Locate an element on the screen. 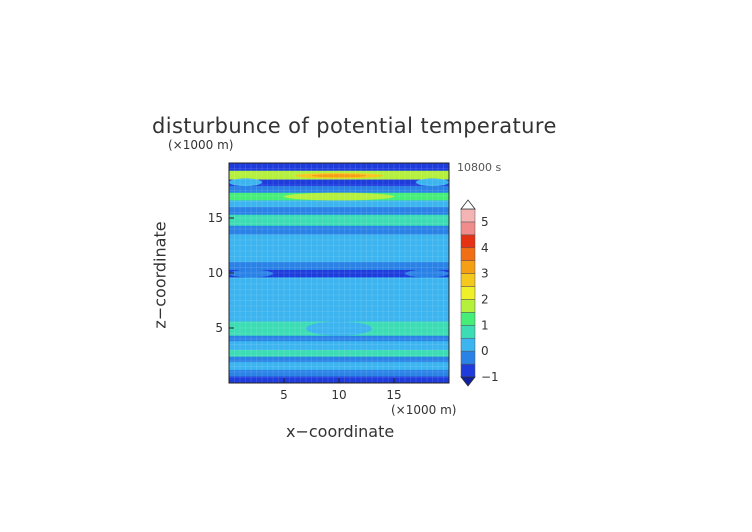  colorbar-bottom-extension is located at coordinates (468, 381).